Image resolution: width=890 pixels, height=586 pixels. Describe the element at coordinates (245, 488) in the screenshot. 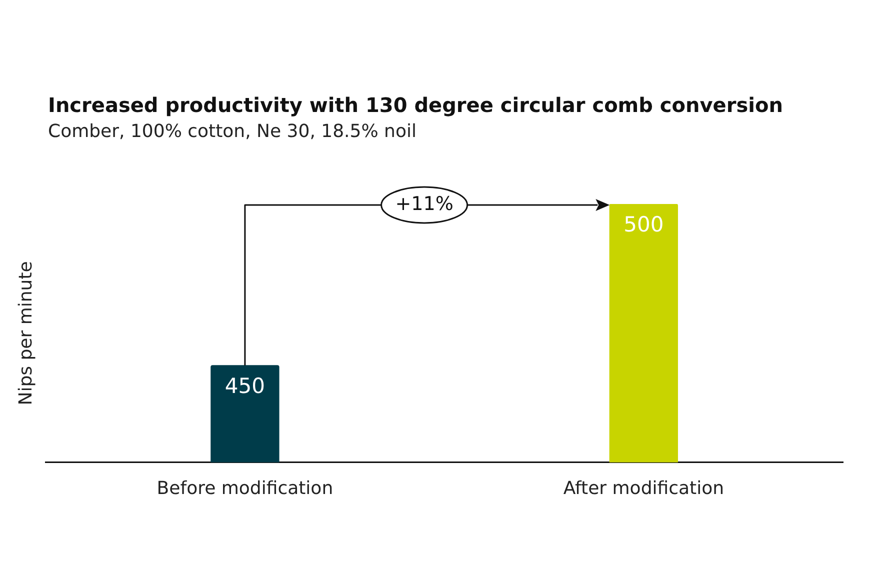

I see `x-tick-label: Before modification` at that location.